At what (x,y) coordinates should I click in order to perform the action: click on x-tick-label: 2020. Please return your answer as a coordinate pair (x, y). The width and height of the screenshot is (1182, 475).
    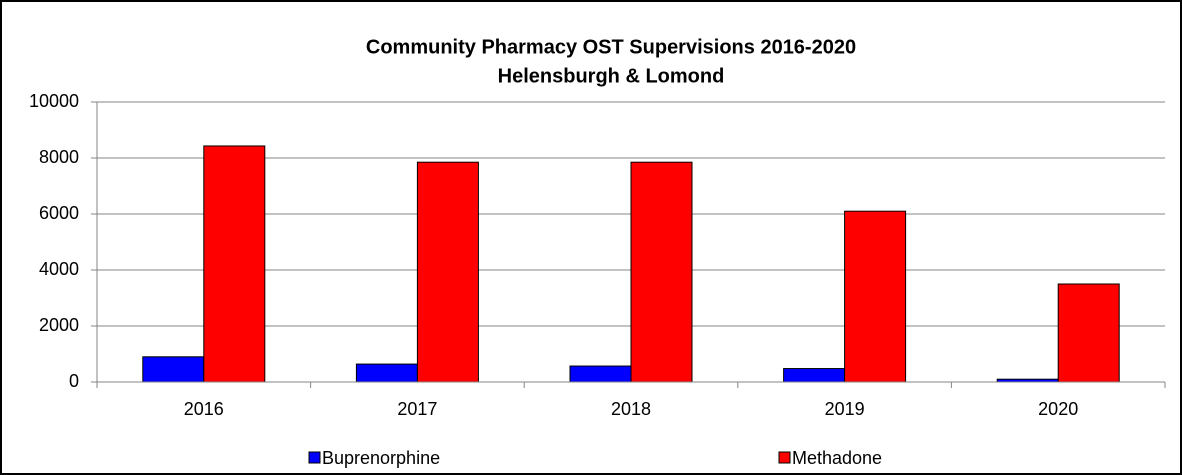
    Looking at the image, I should click on (1058, 409).